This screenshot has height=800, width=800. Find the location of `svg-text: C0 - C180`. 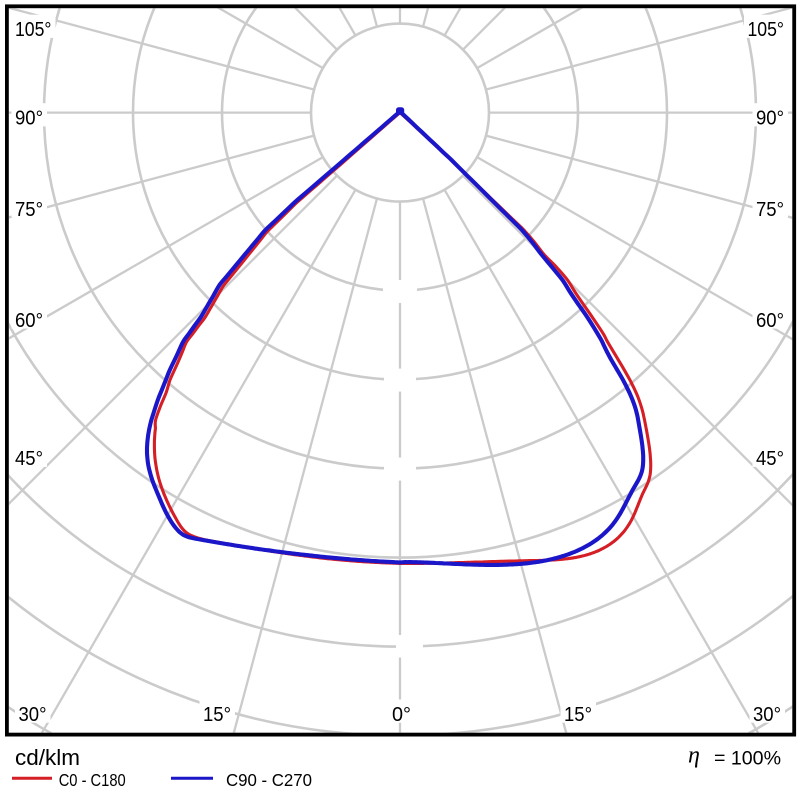

svg-text: C0 - C180 is located at coordinates (92, 780).